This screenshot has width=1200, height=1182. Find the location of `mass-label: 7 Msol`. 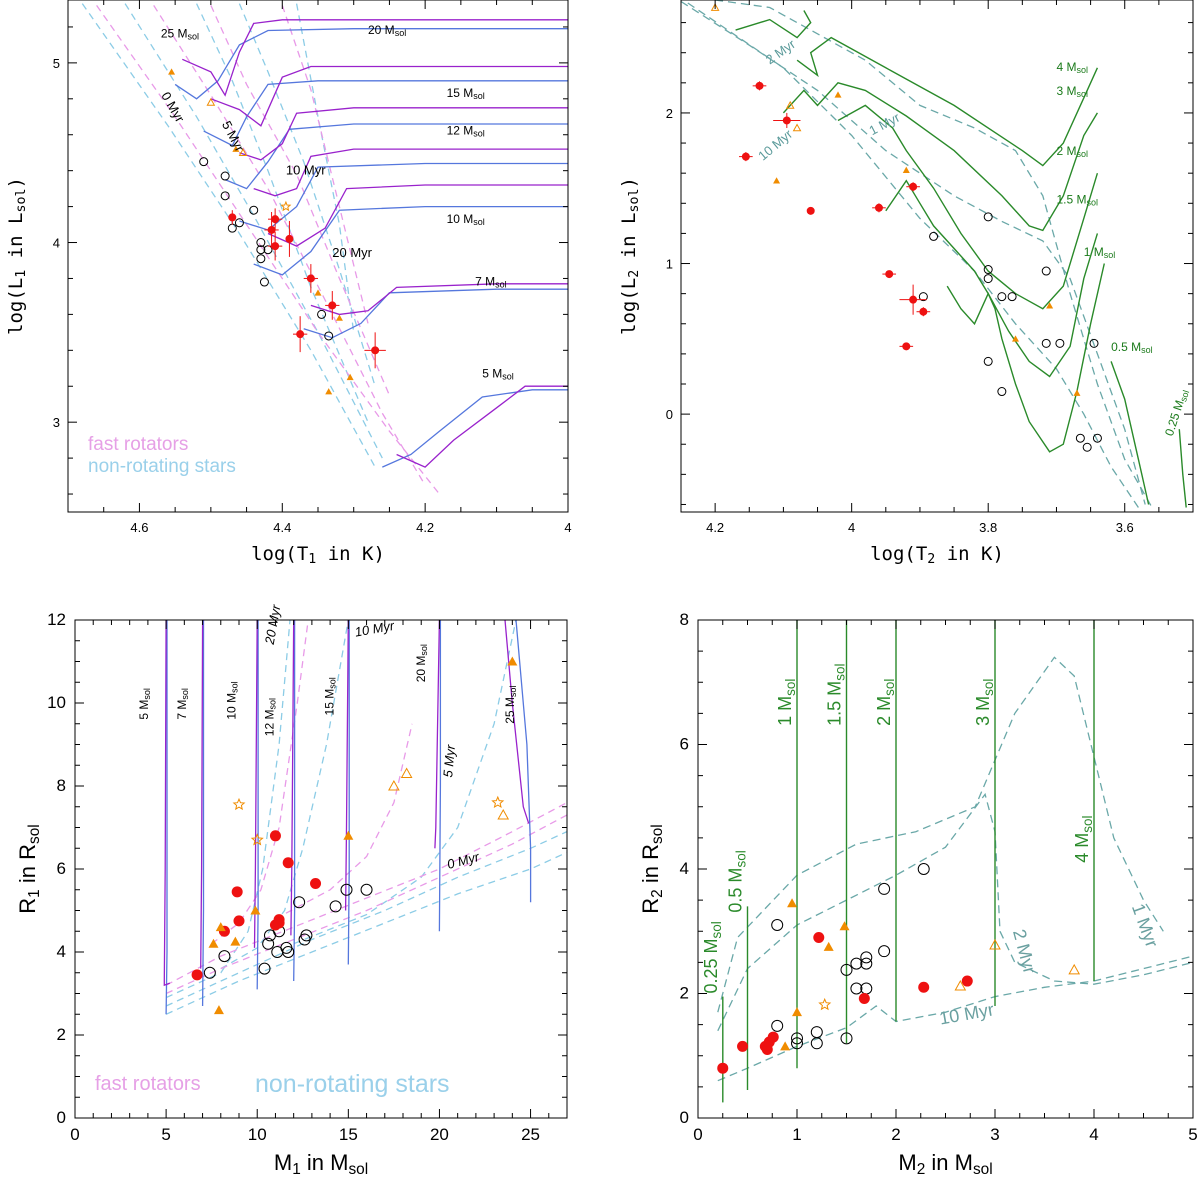

mass-label: 7 Msol is located at coordinates (182, 704).